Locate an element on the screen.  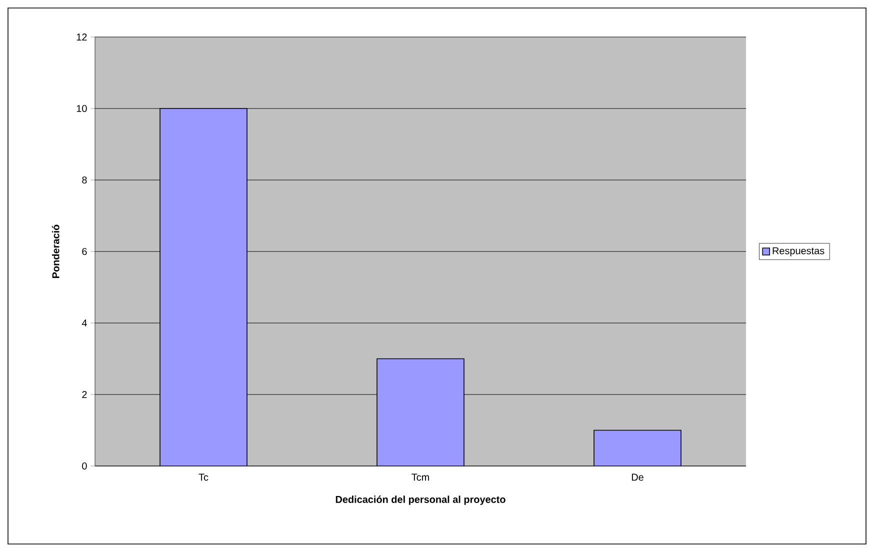
y-tick-label: 8 is located at coordinates (84, 180).